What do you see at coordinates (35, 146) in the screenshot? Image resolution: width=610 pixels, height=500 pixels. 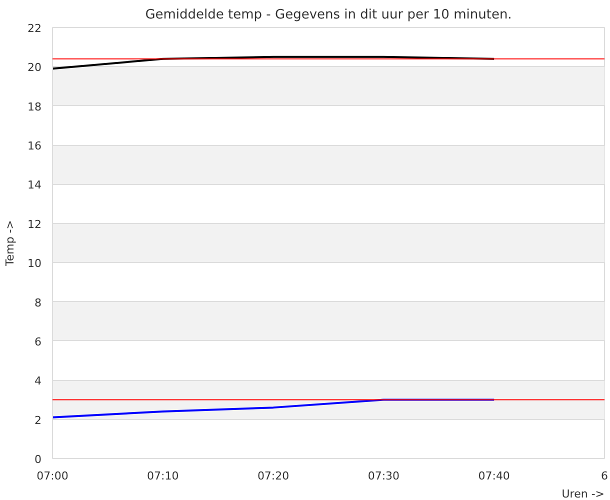 I see `y-tick-label: 16` at bounding box center [35, 146].